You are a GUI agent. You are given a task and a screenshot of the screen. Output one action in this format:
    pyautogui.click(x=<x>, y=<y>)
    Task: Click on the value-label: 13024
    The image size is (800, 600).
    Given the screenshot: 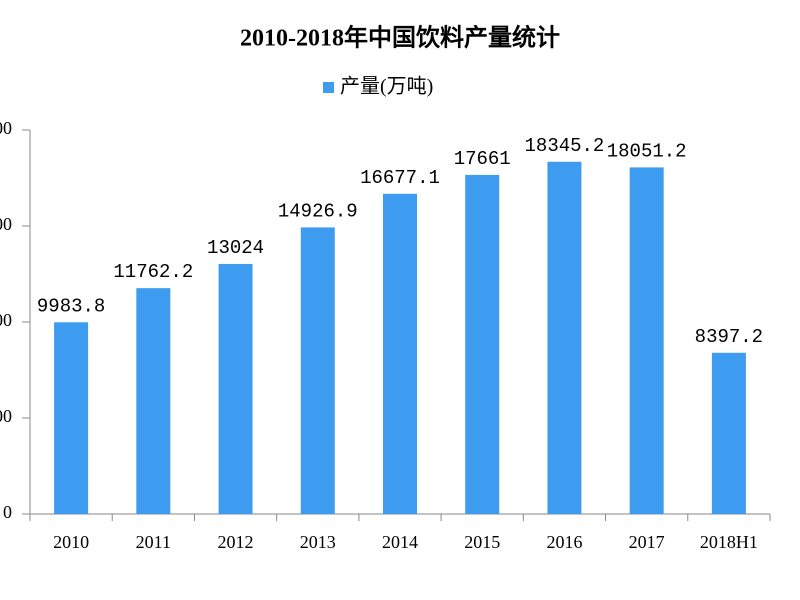 What is the action you would take?
    pyautogui.click(x=235, y=248)
    